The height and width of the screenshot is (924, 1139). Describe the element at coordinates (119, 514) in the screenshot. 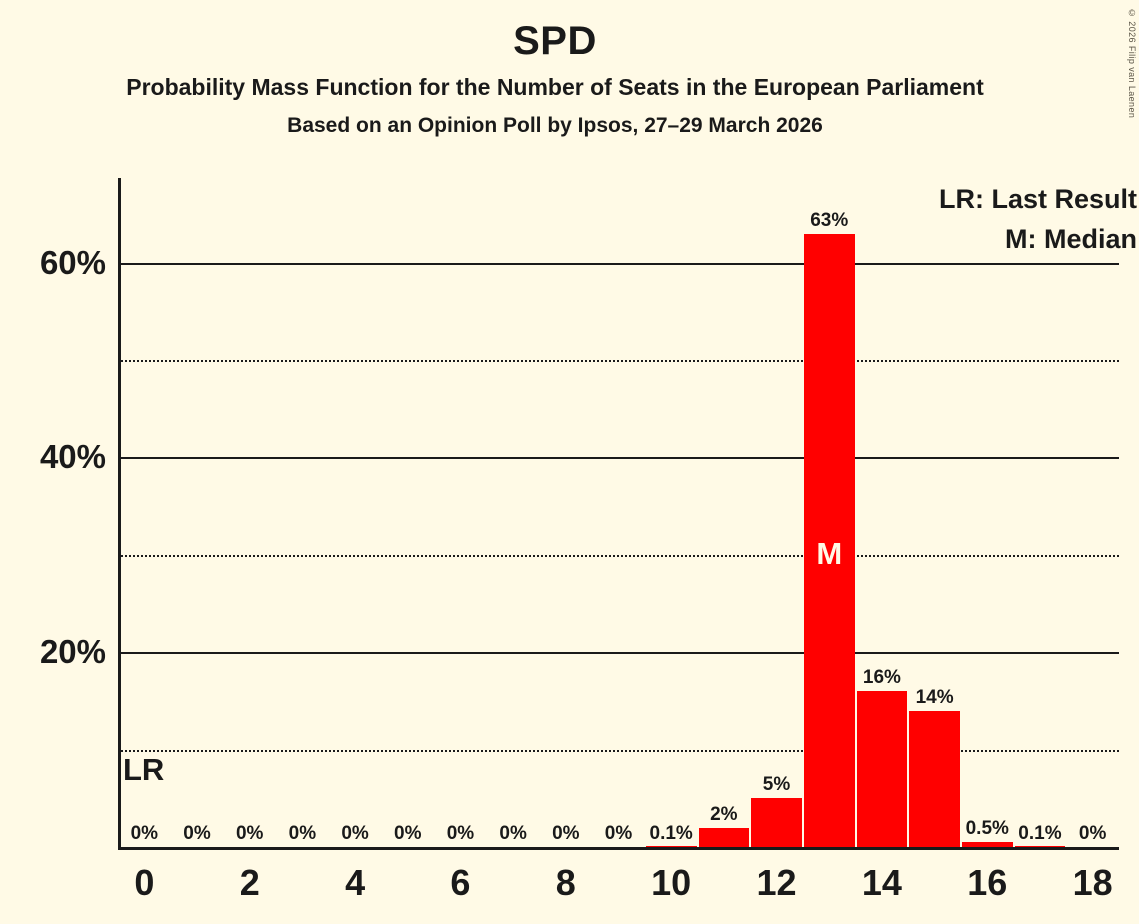

I see `y-axis-line` at that location.